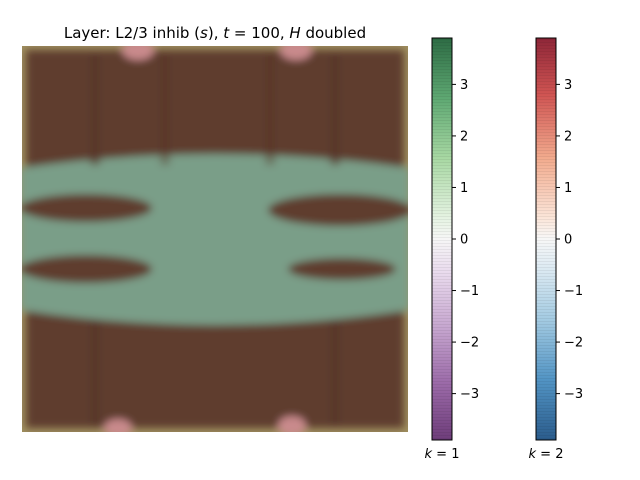 The width and height of the screenshot is (640, 480). Describe the element at coordinates (87, 269) in the screenshot. I see `left-lower-blob` at that location.